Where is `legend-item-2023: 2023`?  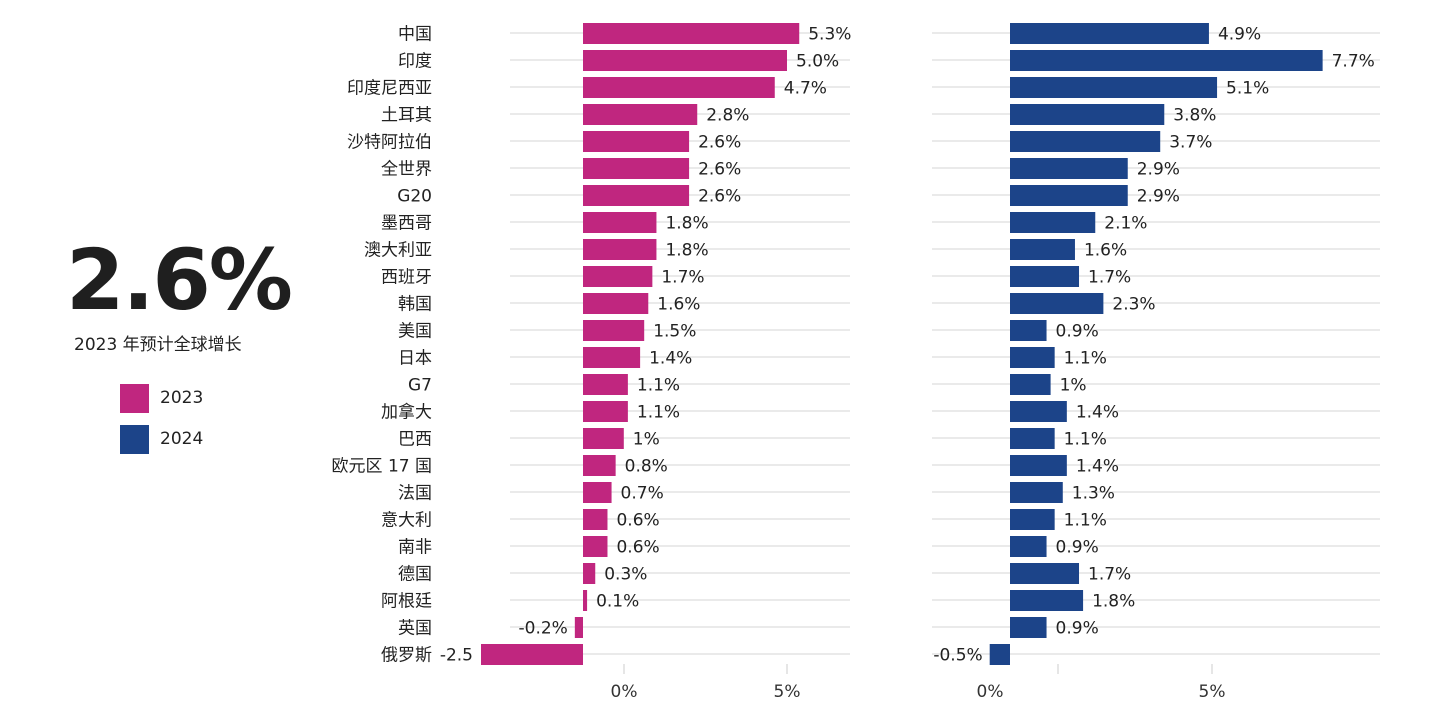 legend-item-2023: 2023 is located at coordinates (161, 398).